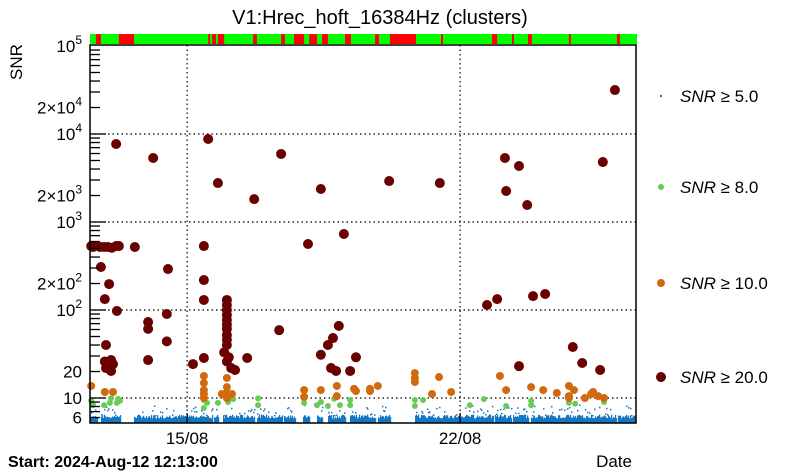 This screenshot has width=805, height=472. Describe the element at coordinates (78, 304) in the screenshot. I see `y-tick-exponent: 2` at that location.